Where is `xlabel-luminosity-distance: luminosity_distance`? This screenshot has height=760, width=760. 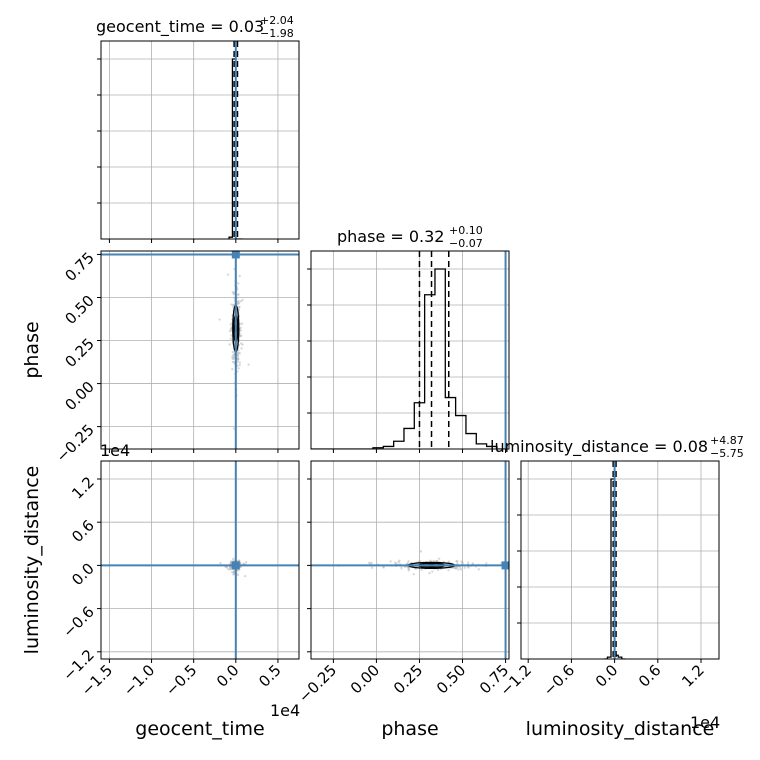 xlabel-luminosity-distance: luminosity_distance is located at coordinates (620, 729).